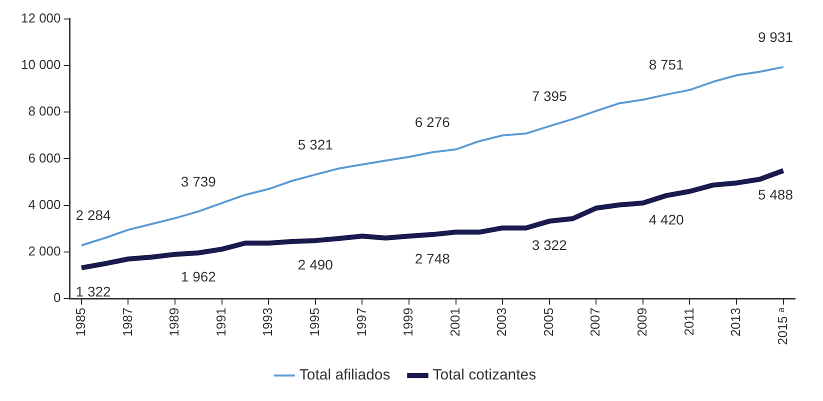 This screenshot has height=401, width=823. What do you see at coordinates (688, 322) in the screenshot?
I see `x-tick-label: 2011` at bounding box center [688, 322].